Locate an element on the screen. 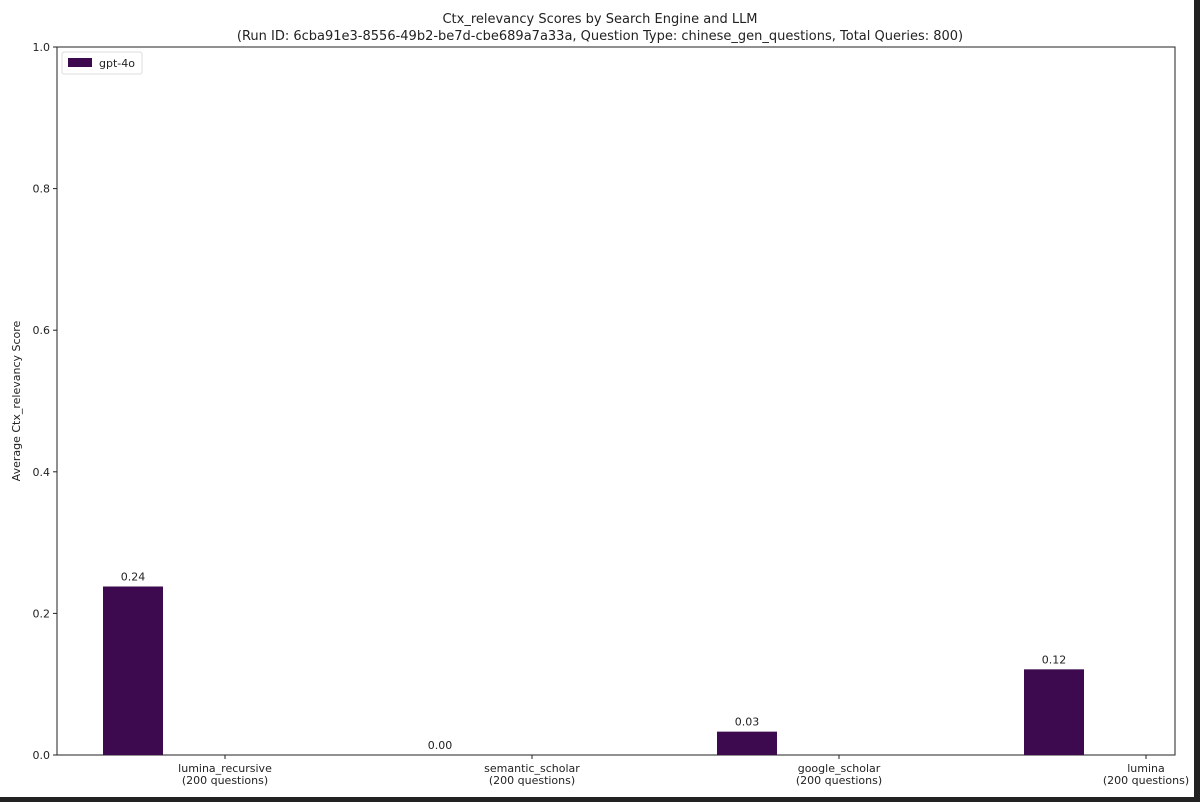 This screenshot has width=1200, height=802. y-tick-label: 0.6 is located at coordinates (42, 330).